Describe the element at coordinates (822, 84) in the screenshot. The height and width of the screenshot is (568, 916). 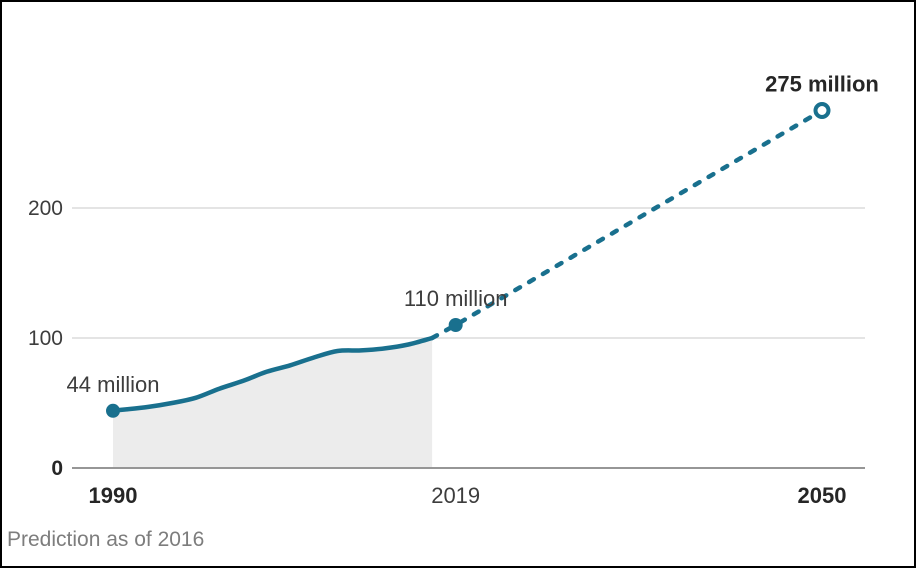
I see `annotation-2050: 275 million` at that location.